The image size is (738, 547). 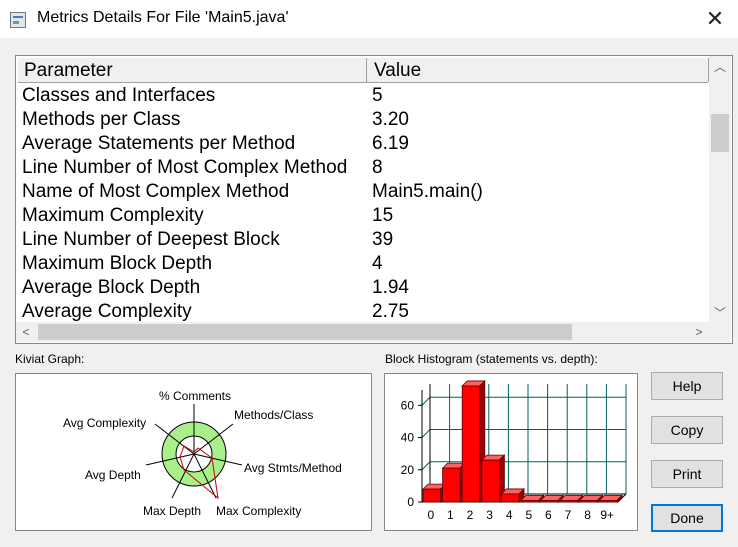 I want to click on kiviat-label: Kiviat Graph:, so click(x=50, y=359).